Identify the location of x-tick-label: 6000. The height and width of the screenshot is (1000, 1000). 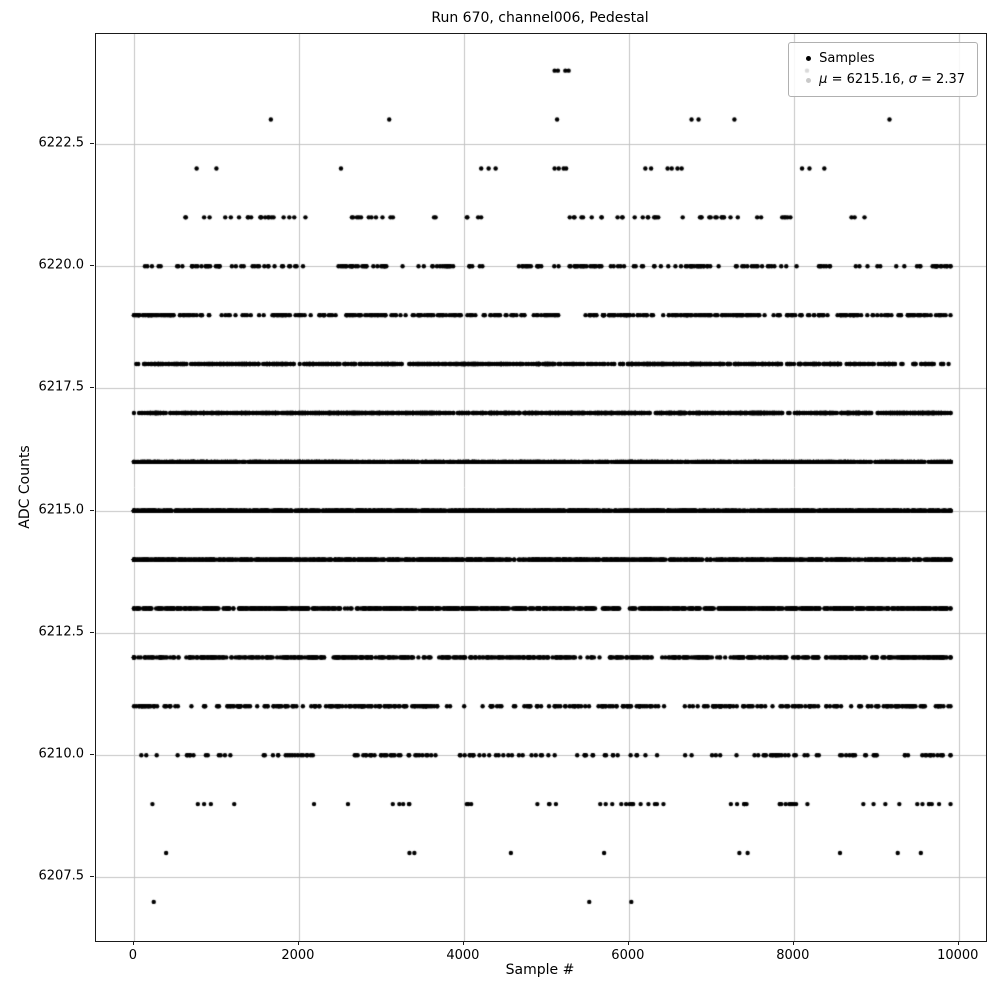
(628, 955).